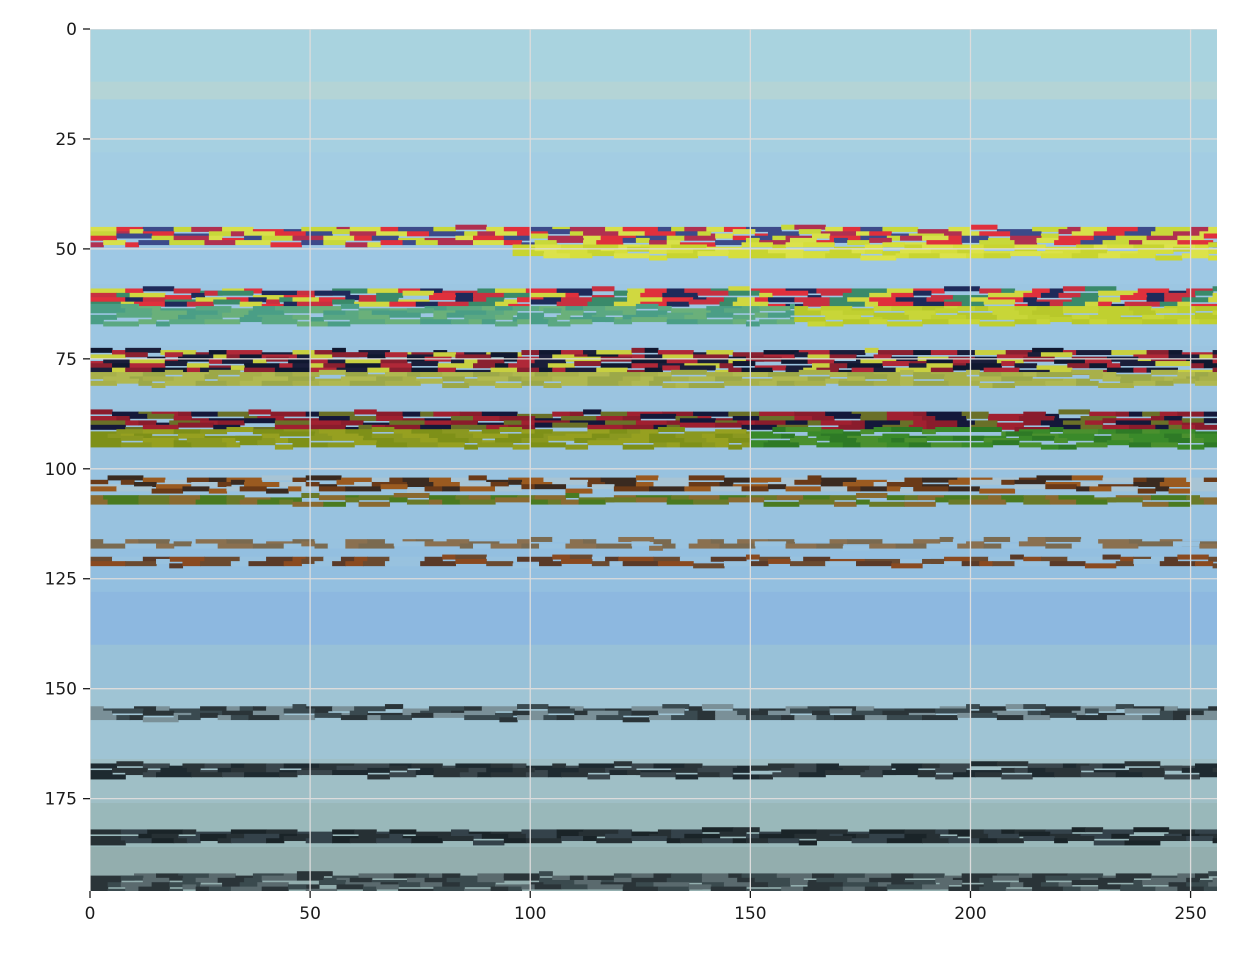 The width and height of the screenshot is (1239, 961). Describe the element at coordinates (61, 690) in the screenshot. I see `y-tick-label-150: 150` at that location.